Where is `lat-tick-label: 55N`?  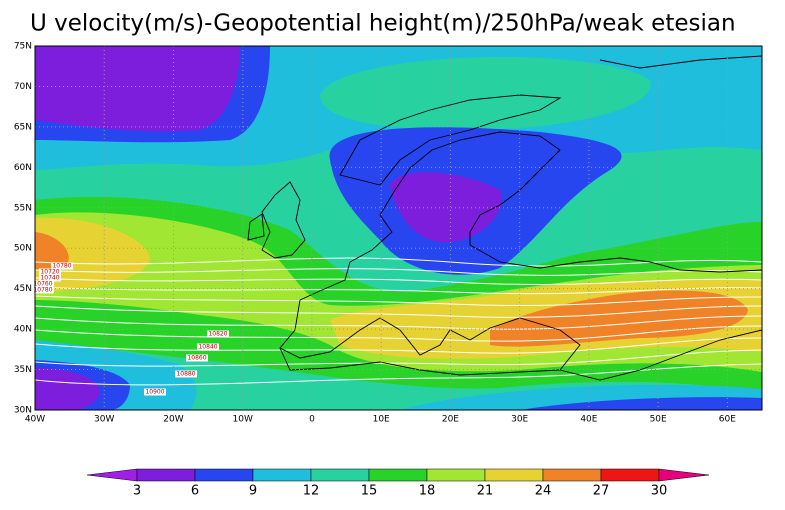
lat-tick-label: 55N is located at coordinates (23, 208).